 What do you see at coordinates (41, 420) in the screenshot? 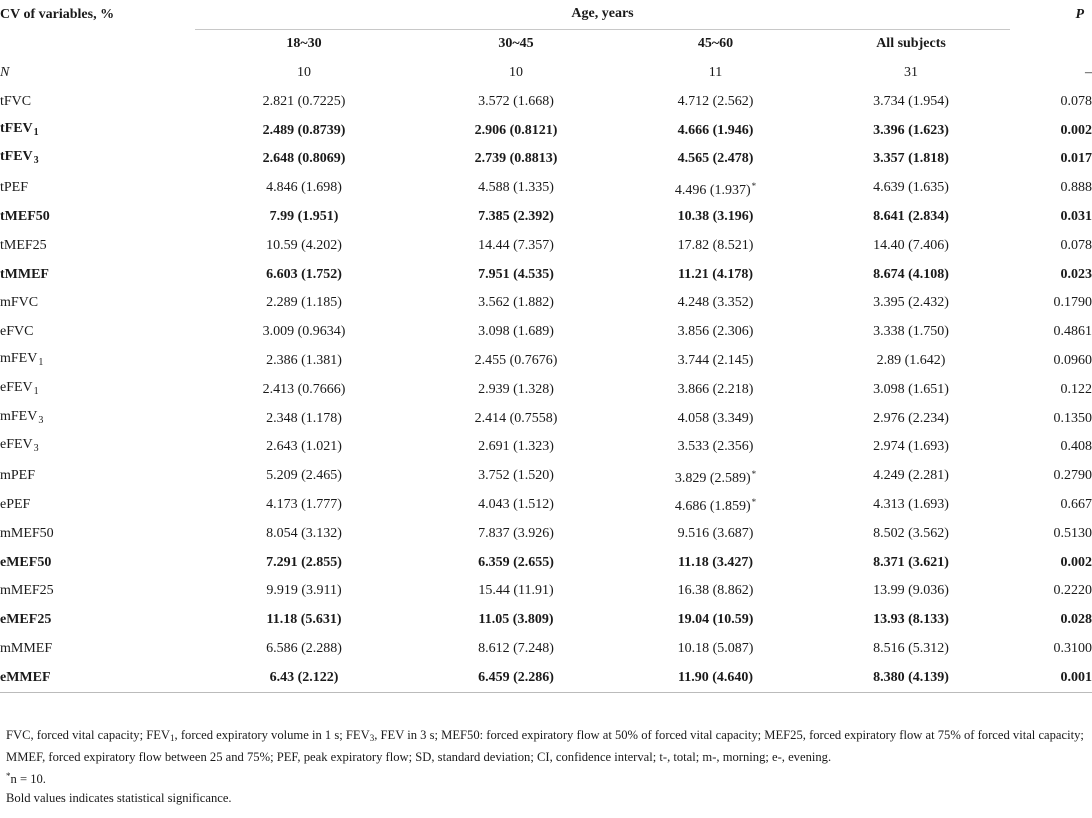
I see `row-label-subscript: 3` at bounding box center [41, 420].